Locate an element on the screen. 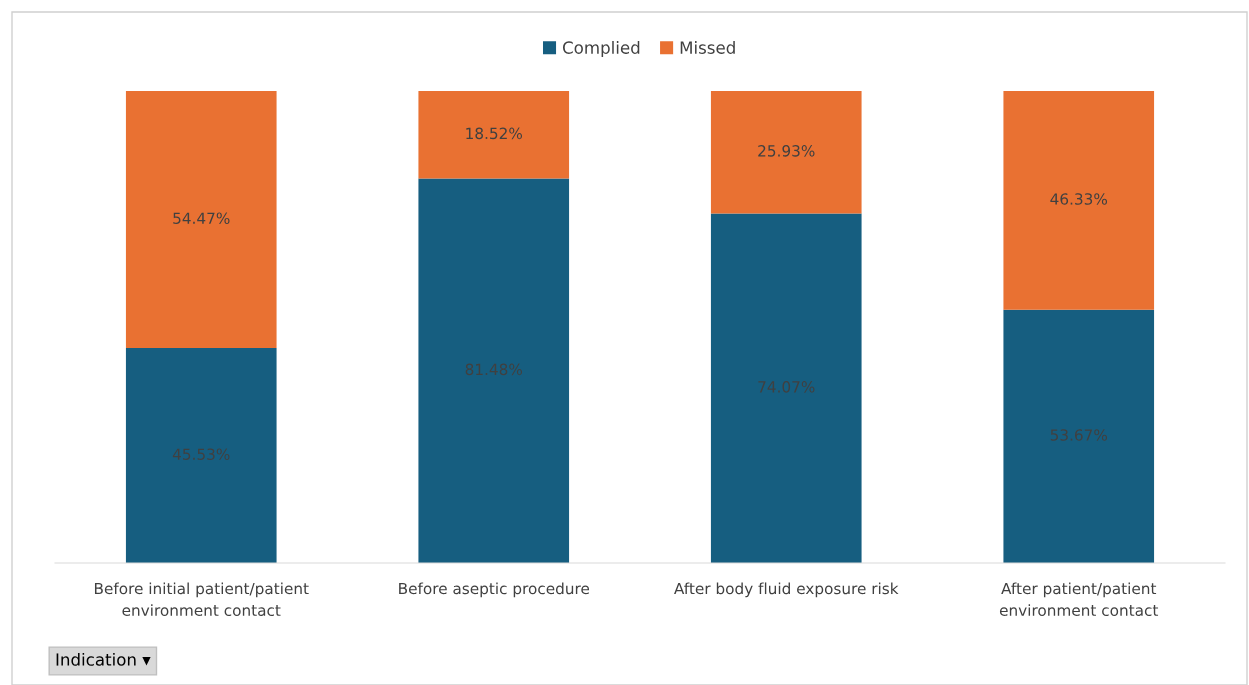 The width and height of the screenshot is (1249, 685). x-tick-label: After body fluid exposure risk is located at coordinates (786, 590).